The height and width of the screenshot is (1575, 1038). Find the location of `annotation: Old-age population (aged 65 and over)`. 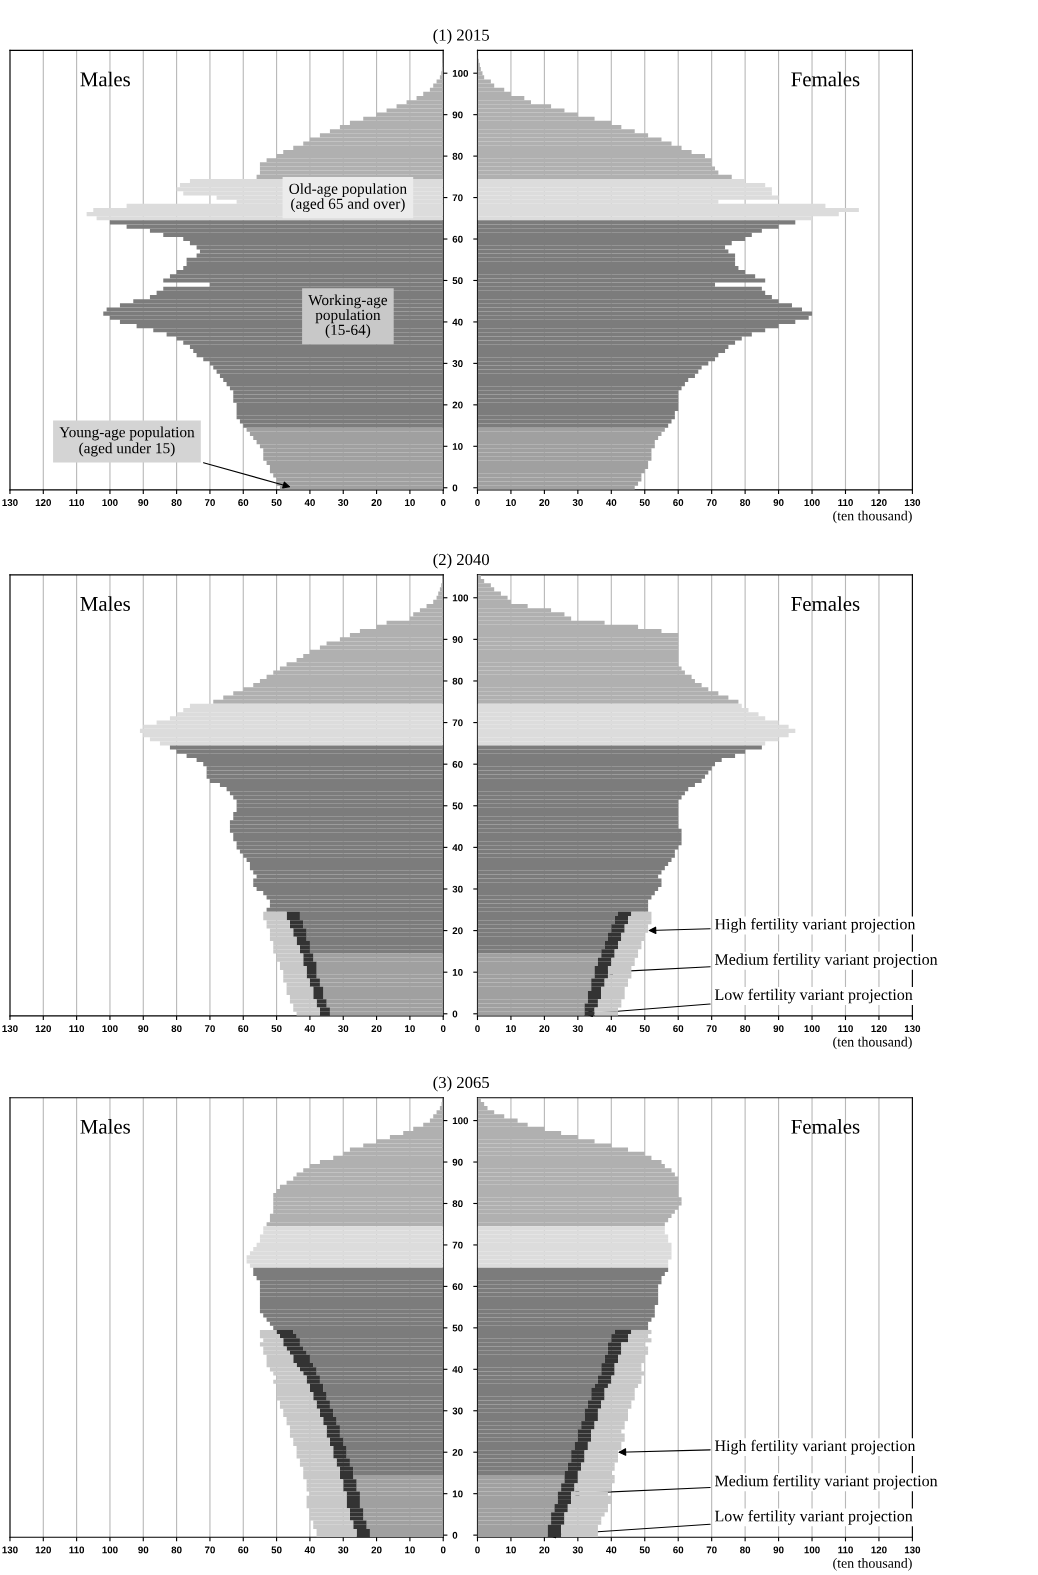

annotation: Old-age population (aged 65 and over) is located at coordinates (348, 198).